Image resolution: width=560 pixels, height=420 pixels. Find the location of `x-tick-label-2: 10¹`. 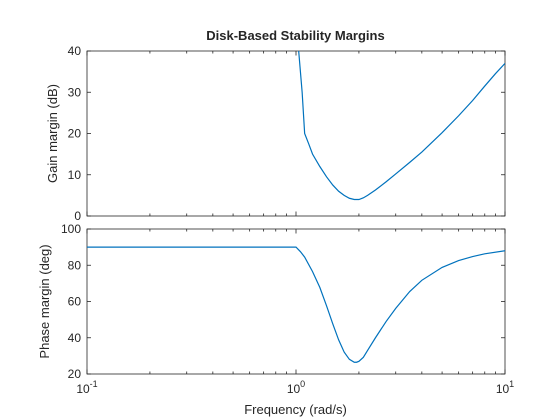

x-tick-label-2: 10¹ is located at coordinates (505, 387).